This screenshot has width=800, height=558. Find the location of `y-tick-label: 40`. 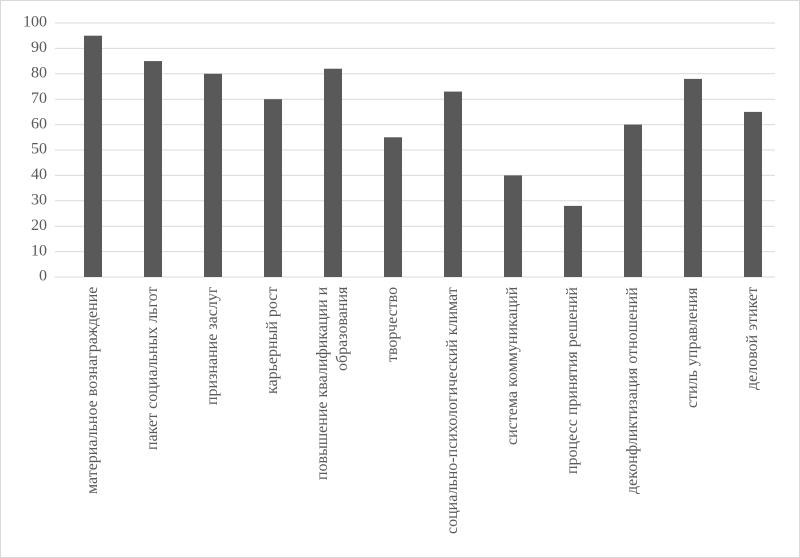

y-tick-label: 40 is located at coordinates (39, 174).